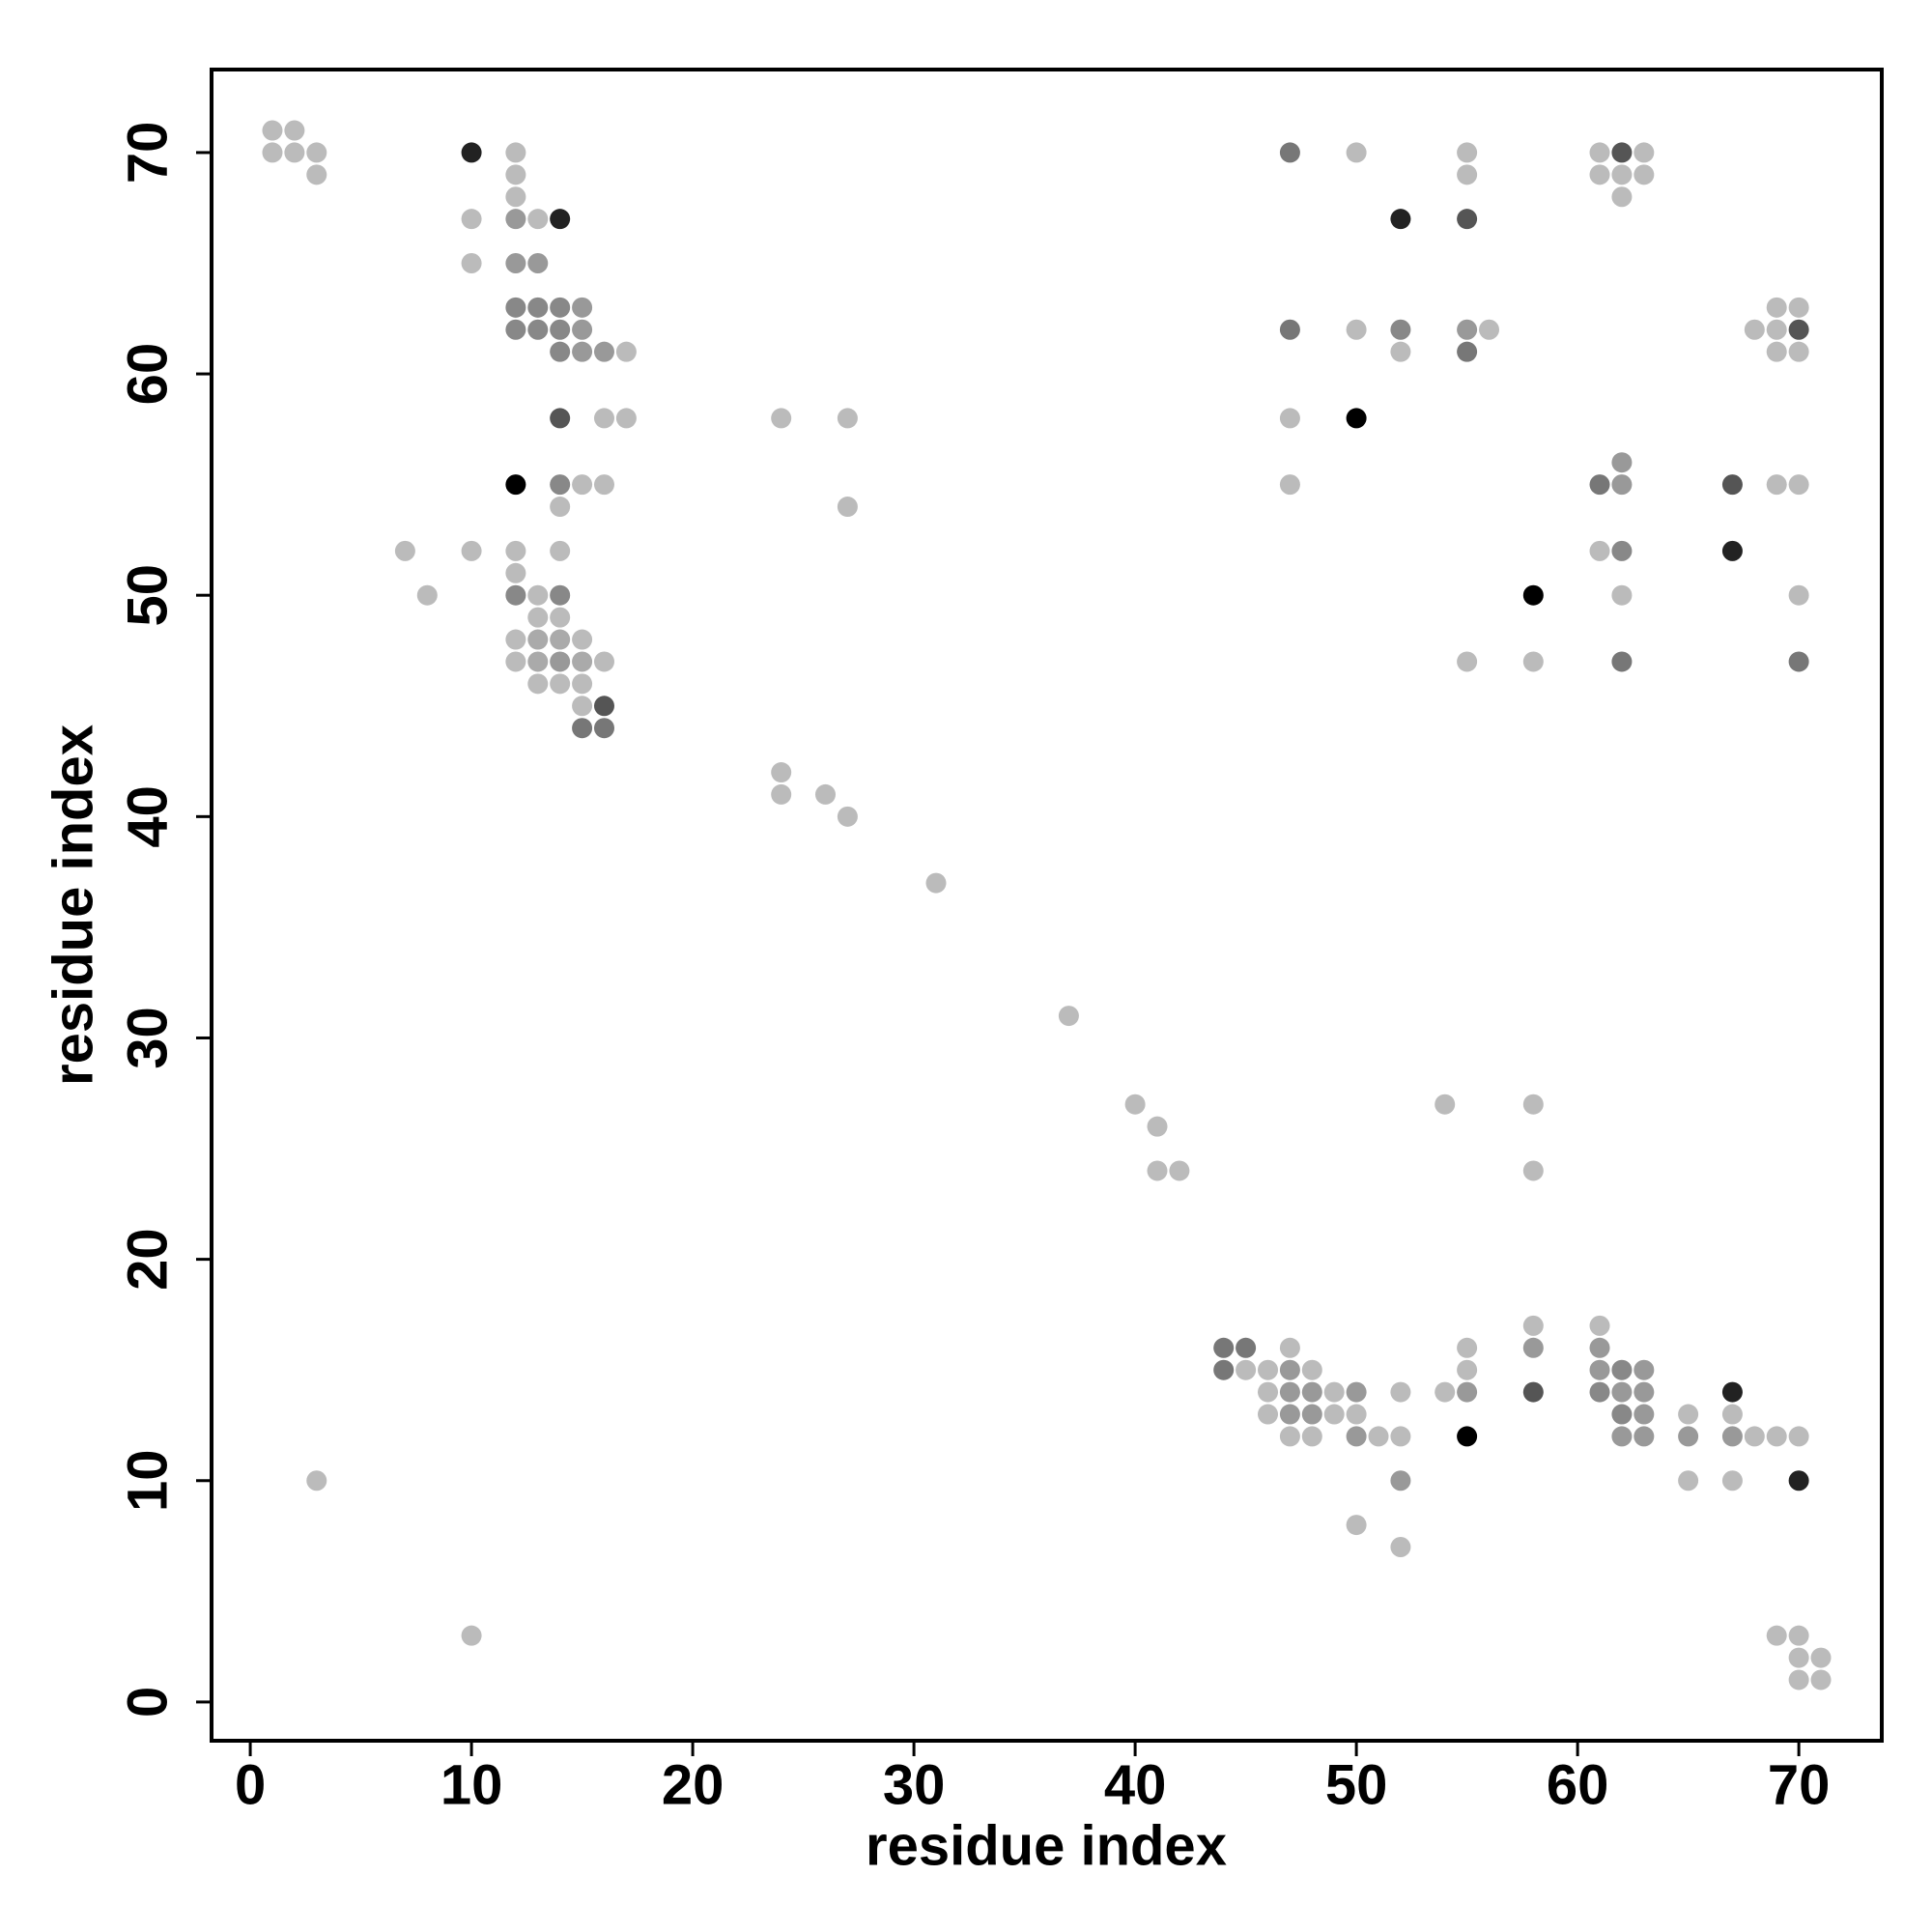 The height and width of the screenshot is (1932, 1932). What do you see at coordinates (147, 1702) in the screenshot?
I see `y-tick-label: 0` at bounding box center [147, 1702].